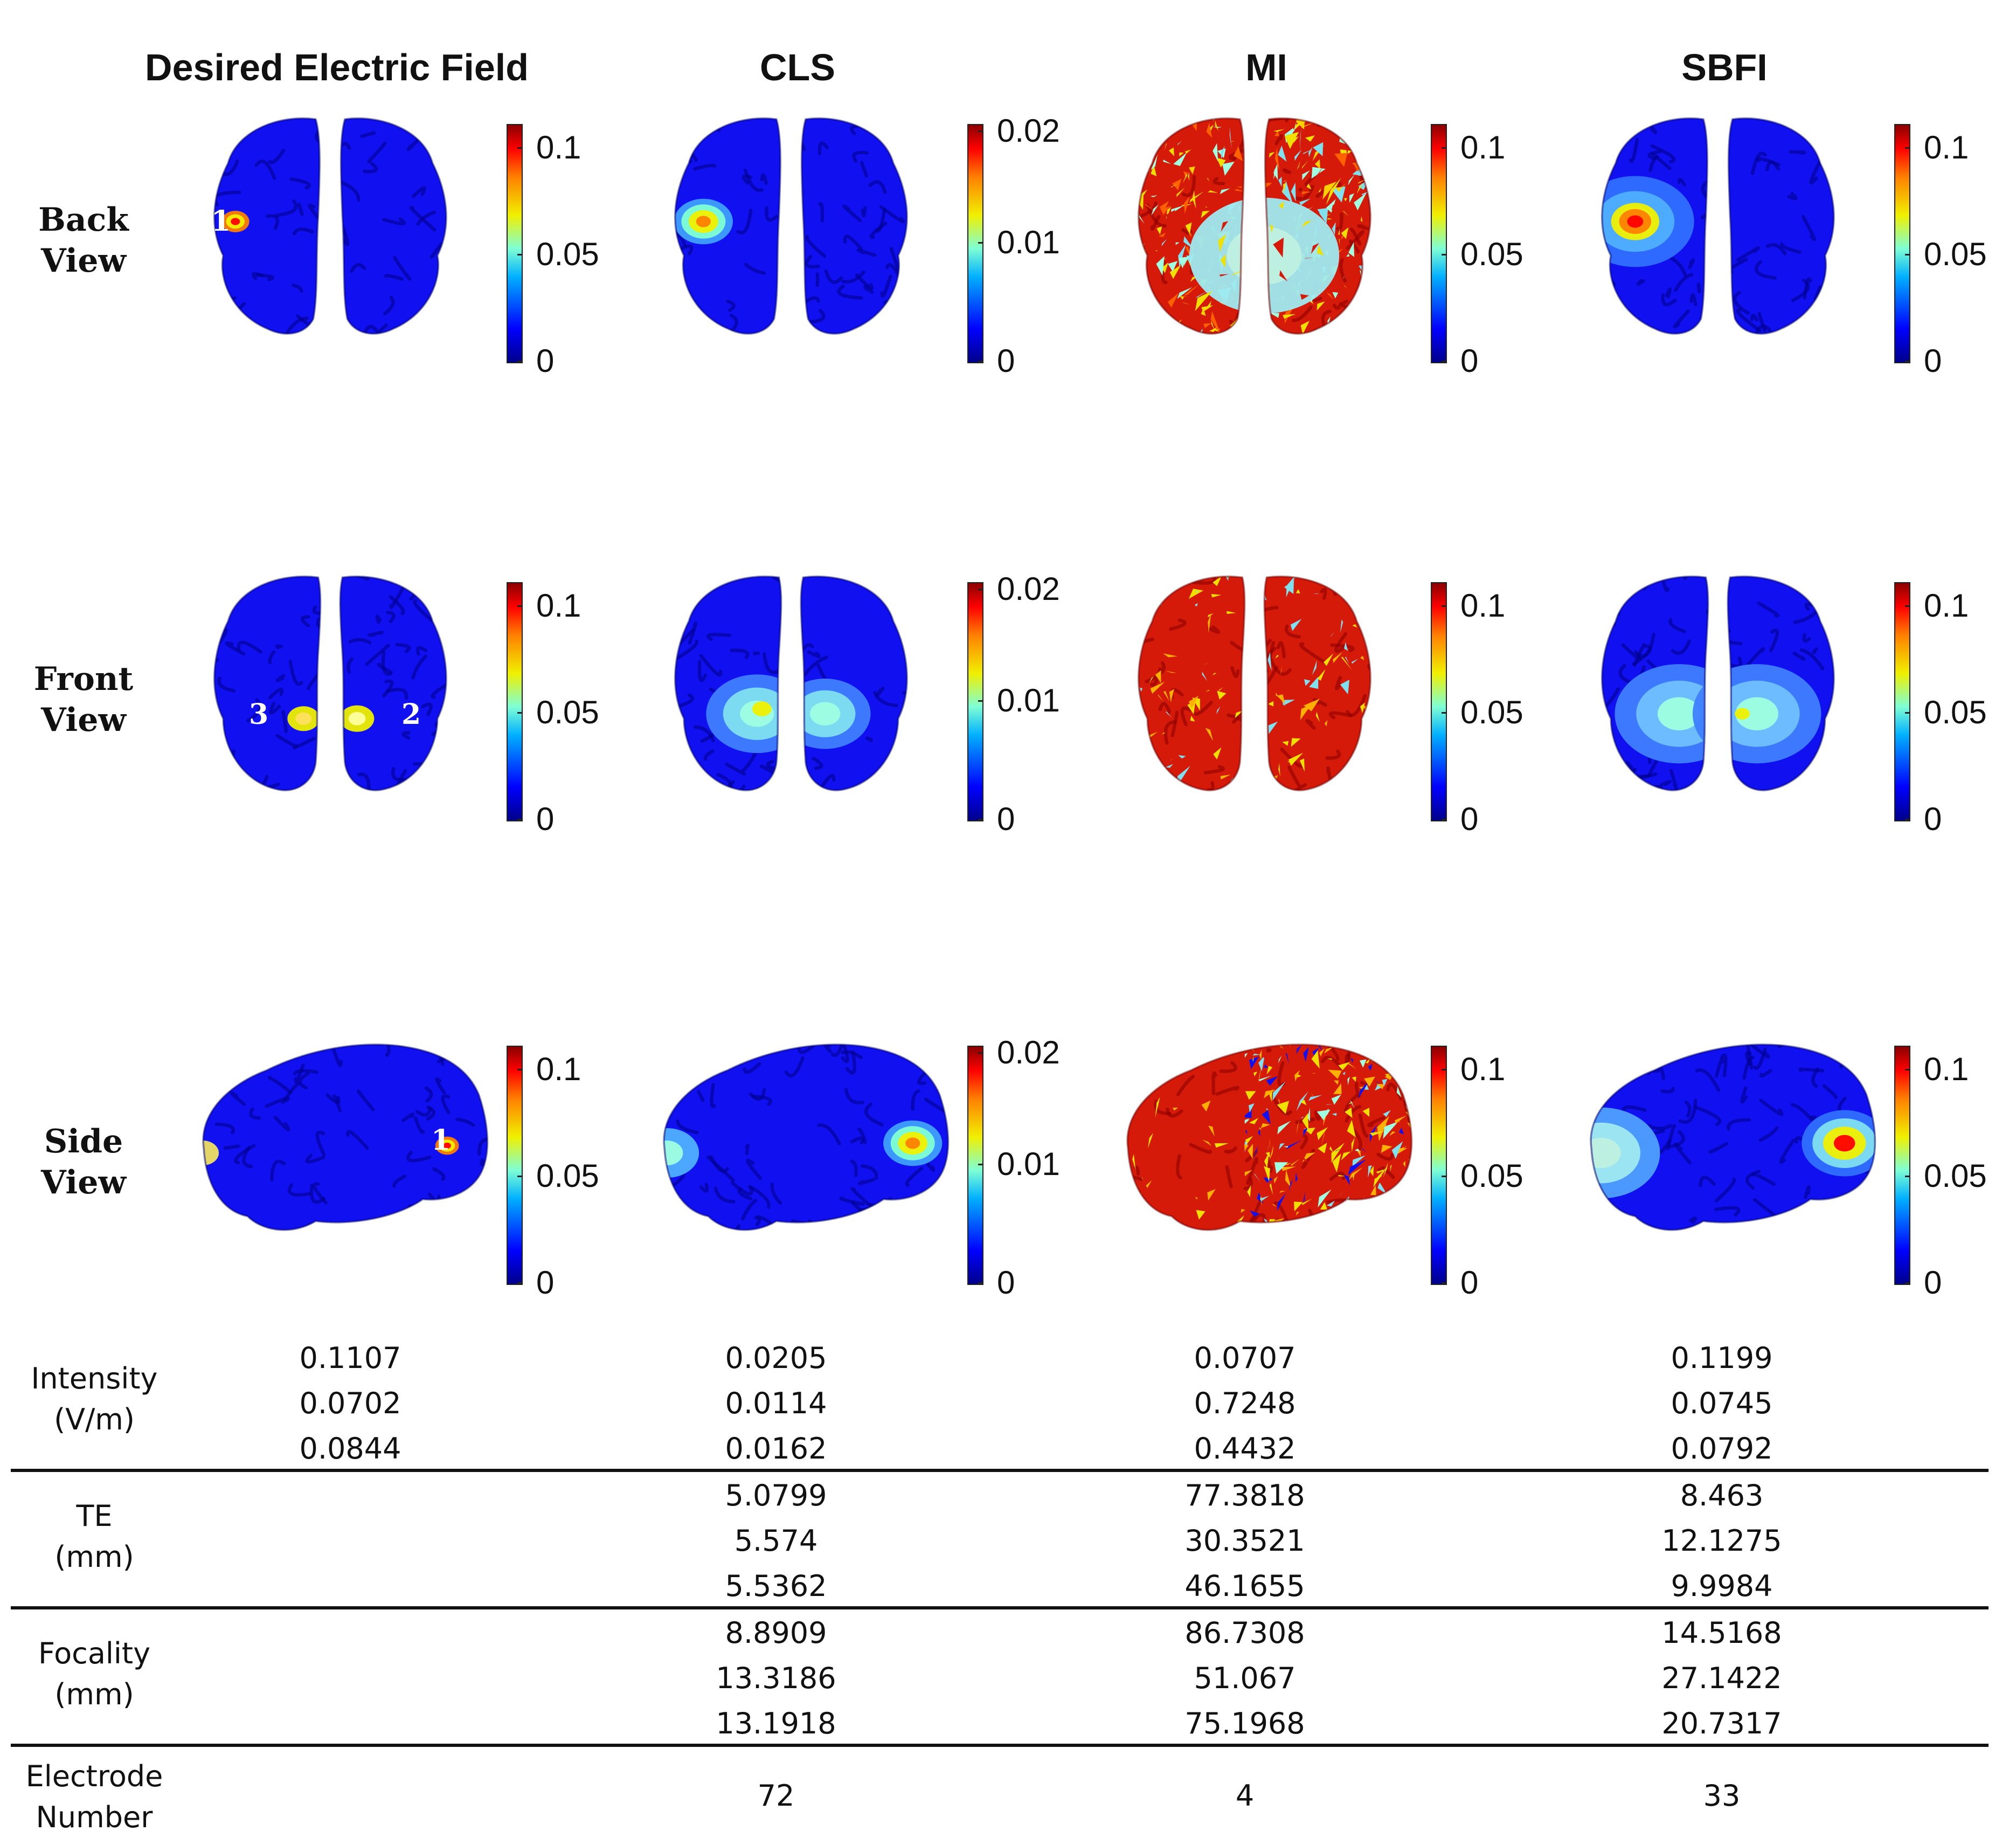 Image resolution: width=2016 pixels, height=1838 pixels. I want to click on table-cell: 86.7308, so click(1244, 1633).